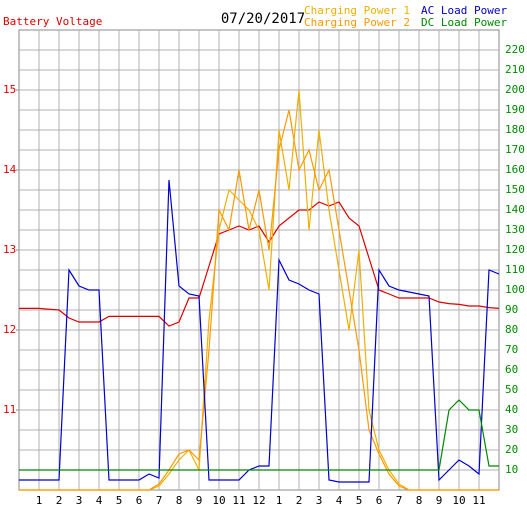 This screenshot has height=510, width=527. I want to click on y2-tick-label: 150, so click(515, 189).